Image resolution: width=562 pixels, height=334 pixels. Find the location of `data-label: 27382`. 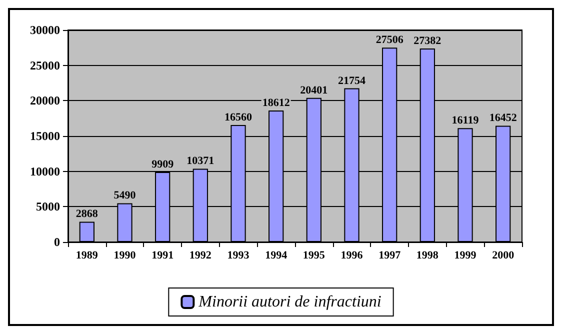

data-label: 27382 is located at coordinates (428, 41).